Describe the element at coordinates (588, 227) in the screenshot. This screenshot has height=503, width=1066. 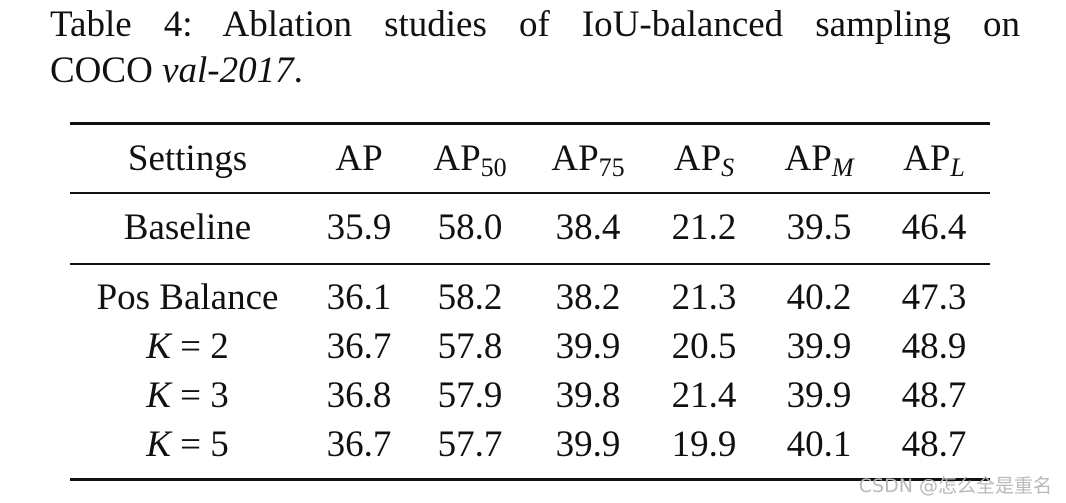
I see `row-baseline-ap75: 38.4` at that location.